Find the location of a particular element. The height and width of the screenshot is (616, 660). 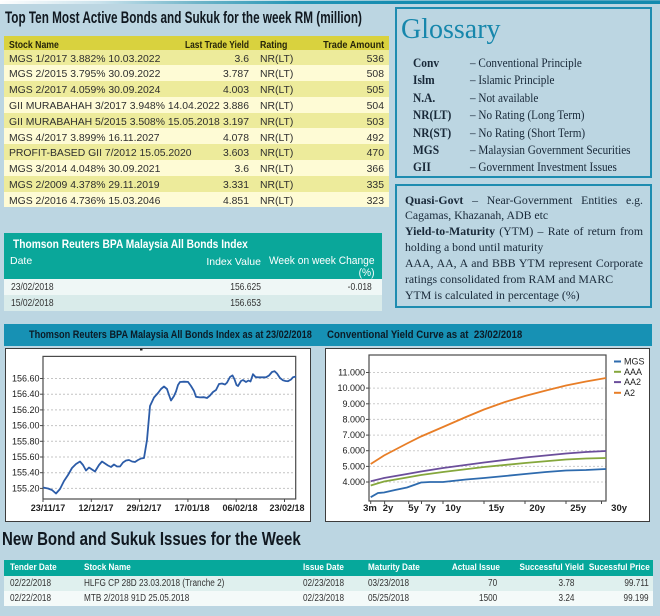

svg-text: 4.000 is located at coordinates (353, 482).